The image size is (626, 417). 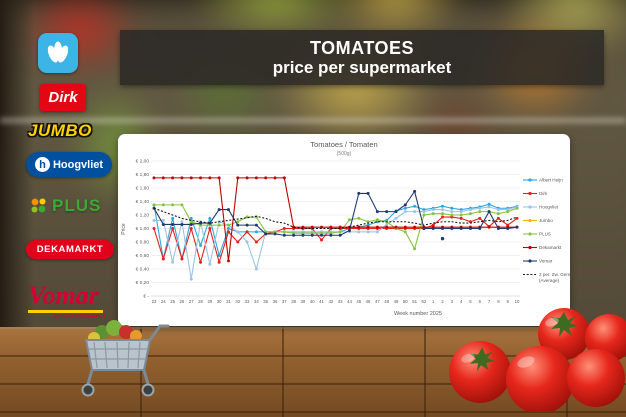 What do you see at coordinates (172, 301) in the screenshot?
I see `svg-text: 25` at bounding box center [172, 301].